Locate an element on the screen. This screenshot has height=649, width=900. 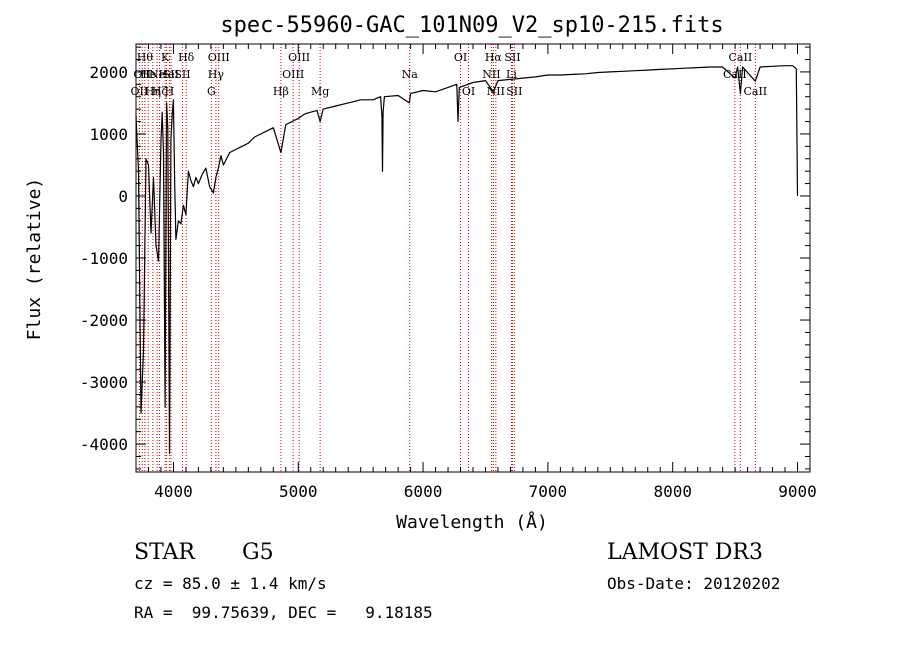
line-label-23: NII is located at coordinates (491, 74).